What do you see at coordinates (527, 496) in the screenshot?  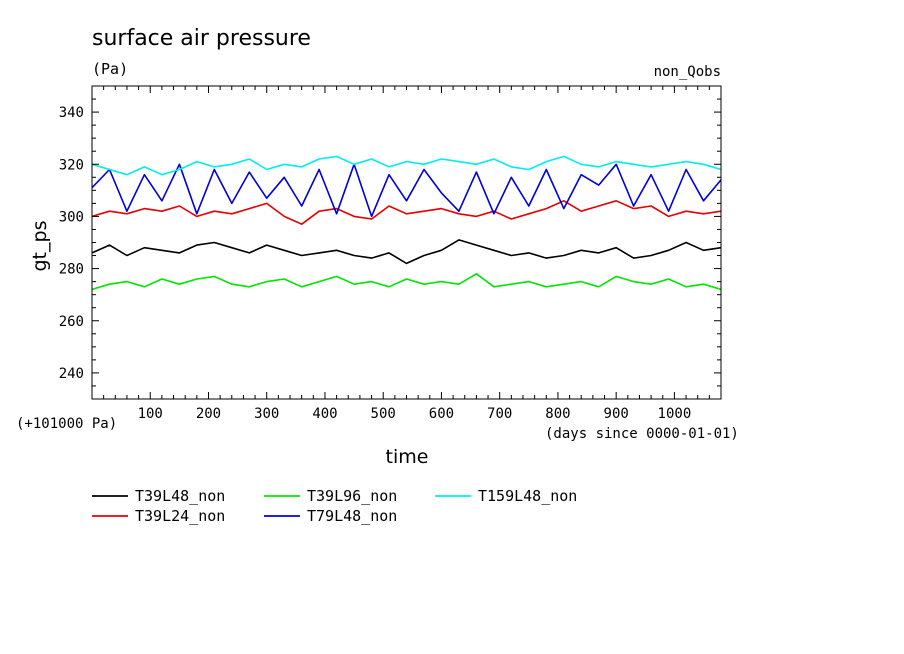 I see `legend-label-T159L48_non: T159L48_non` at bounding box center [527, 496].